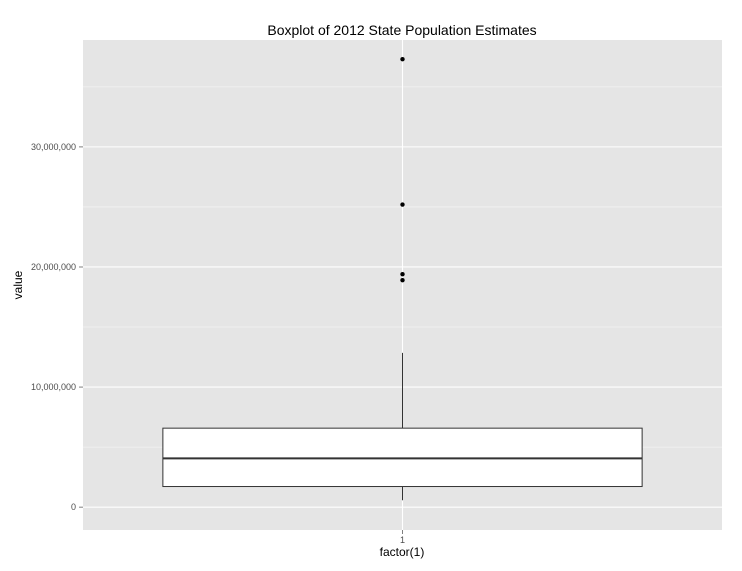  I want to click on y-tick-label: 10,000,000, so click(53, 387).